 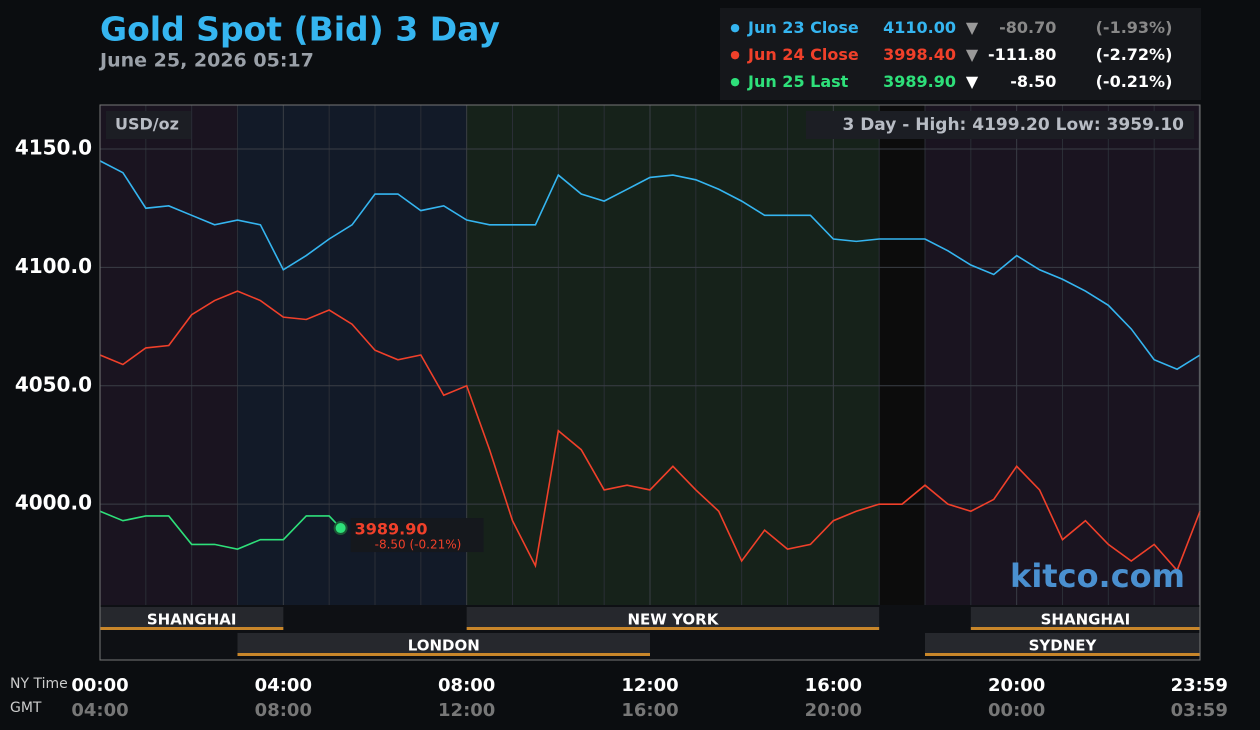 What do you see at coordinates (919, 81) in the screenshot?
I see `legend-price: 3989.90` at bounding box center [919, 81].